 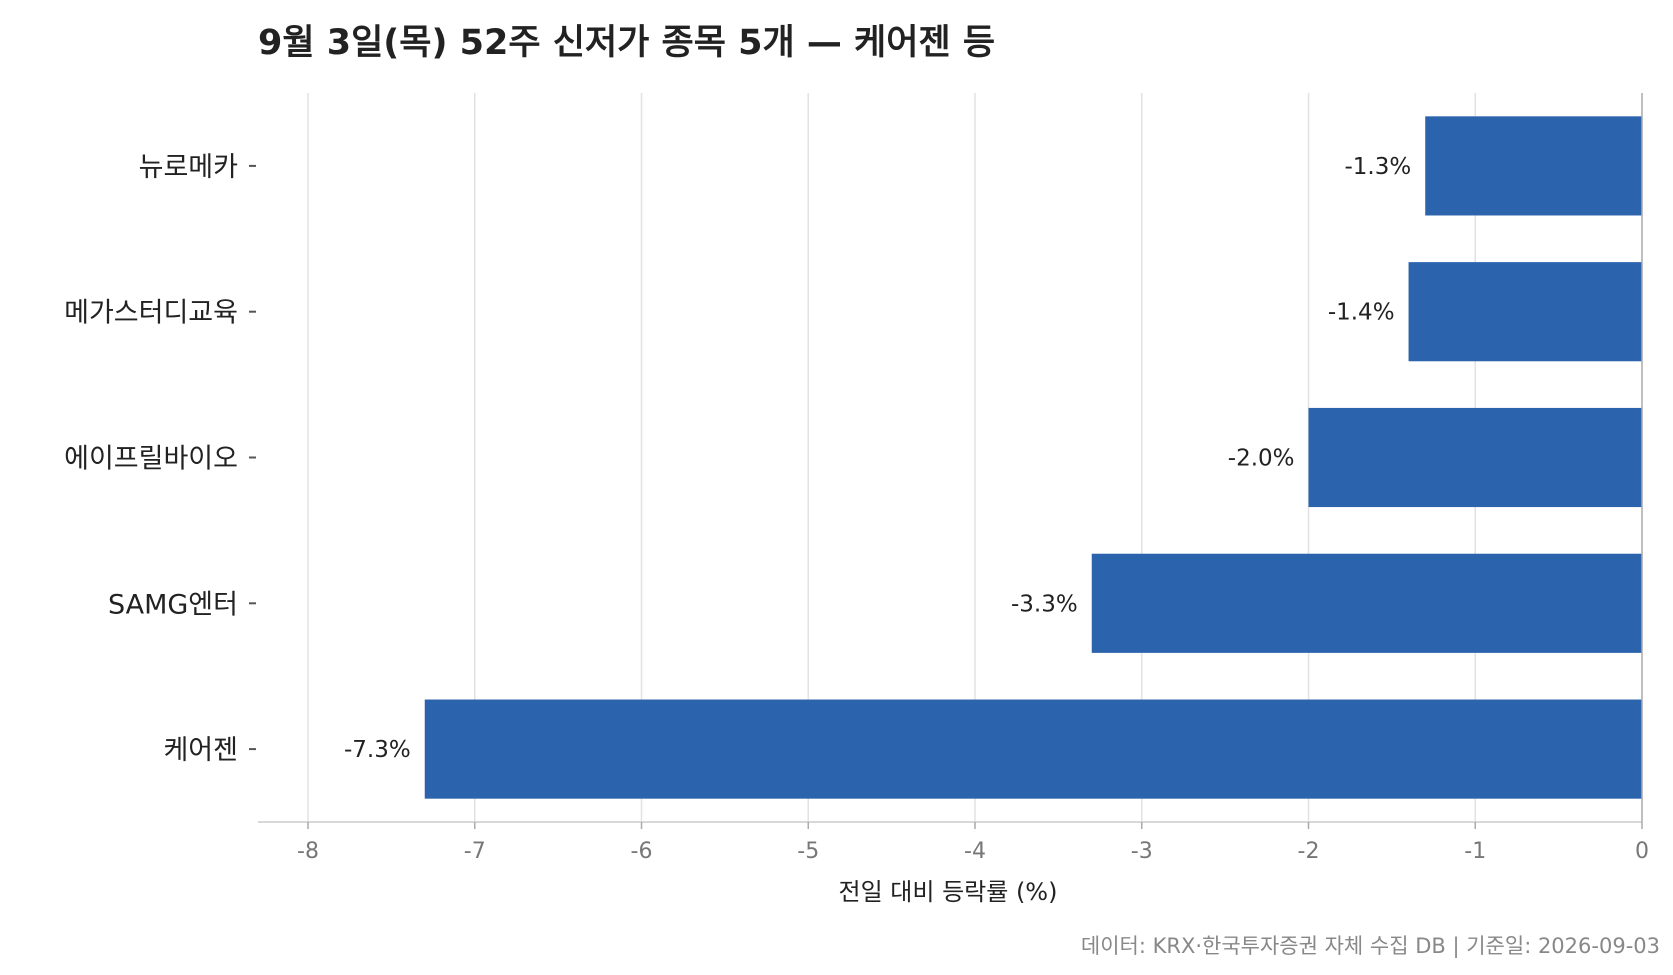 What do you see at coordinates (948, 892) in the screenshot?
I see `x-axis-label: 전일 대비 등락률 (%)` at bounding box center [948, 892].